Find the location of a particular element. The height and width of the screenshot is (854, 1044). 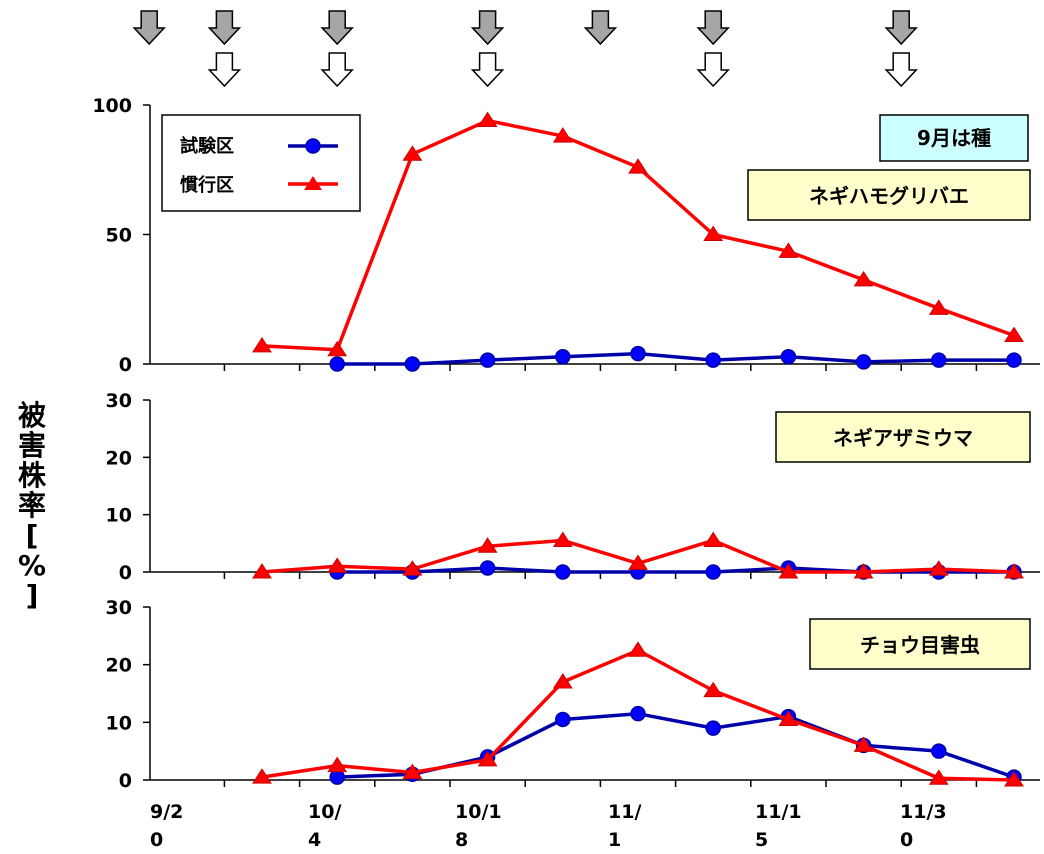

x-tick-label-line: 1 is located at coordinates (614, 840).